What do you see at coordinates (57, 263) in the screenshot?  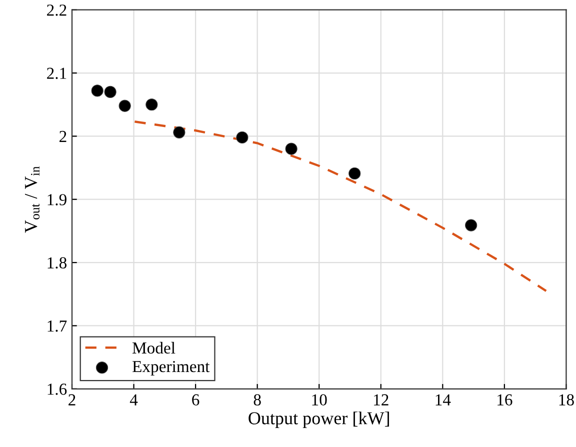 I see `y-tick-label: 1.8` at bounding box center [57, 263].